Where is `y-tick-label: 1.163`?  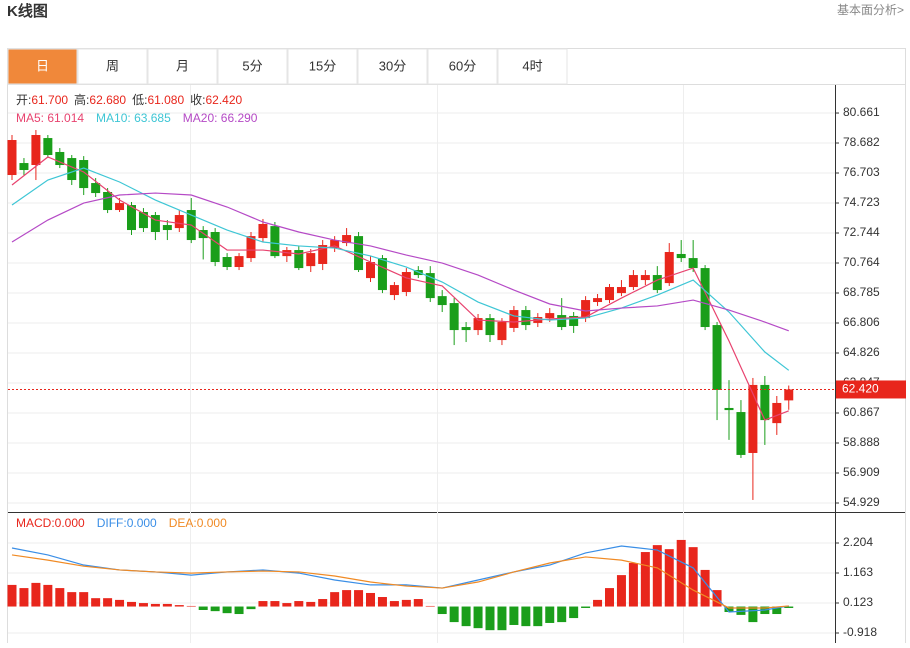 y-tick-label: 1.163 is located at coordinates (858, 572).